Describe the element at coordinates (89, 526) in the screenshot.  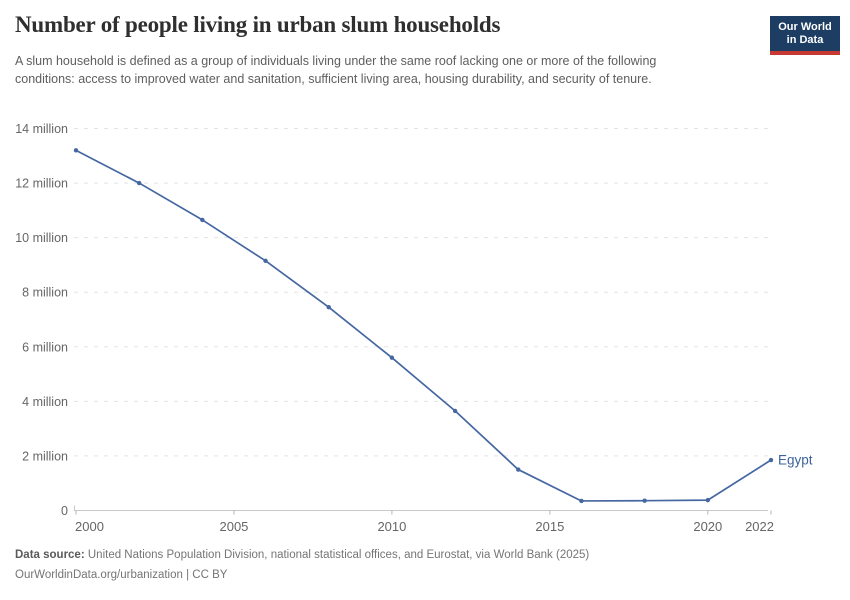
I see `x-axis-tick-label: 2000` at that location.